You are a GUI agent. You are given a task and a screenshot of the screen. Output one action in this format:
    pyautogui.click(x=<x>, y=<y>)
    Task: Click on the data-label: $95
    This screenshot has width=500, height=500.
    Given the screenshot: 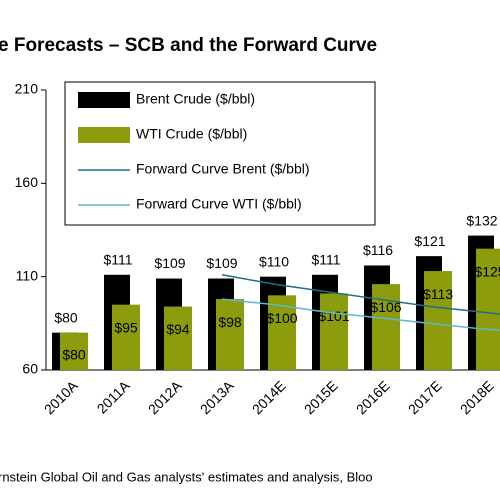 What is the action you would take?
    pyautogui.click(x=126, y=327)
    